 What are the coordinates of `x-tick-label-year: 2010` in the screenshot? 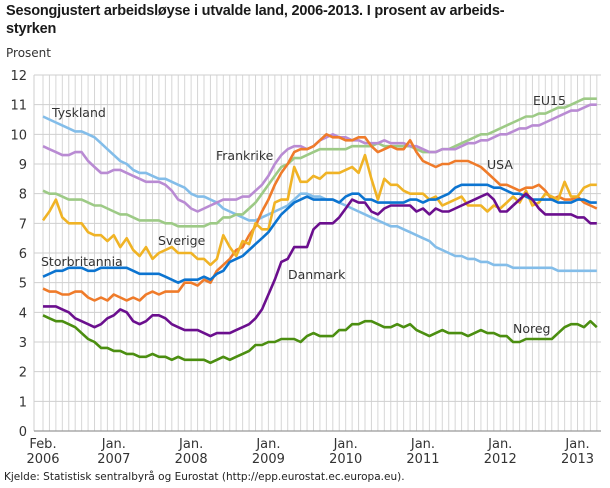 It's located at (345, 459).